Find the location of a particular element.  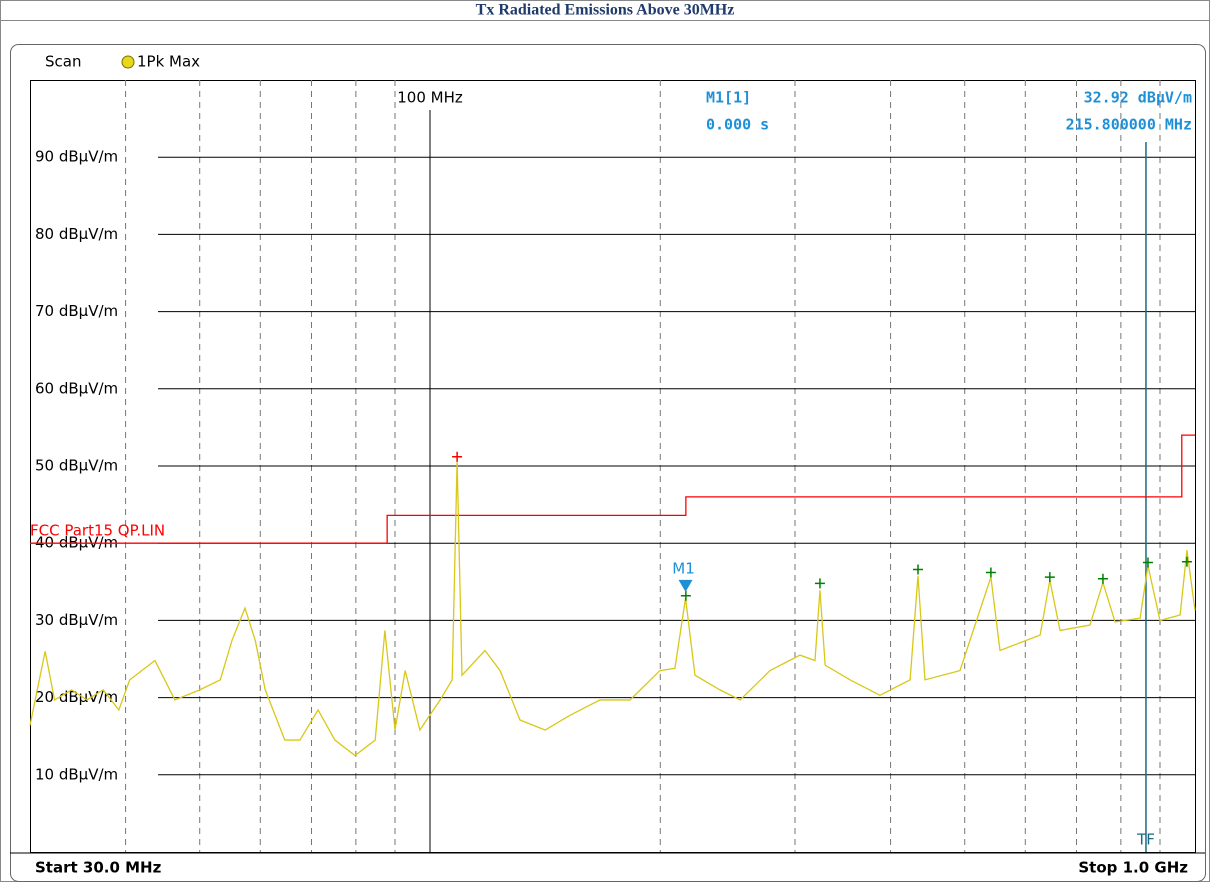

marker-triangle is located at coordinates (685, 585).